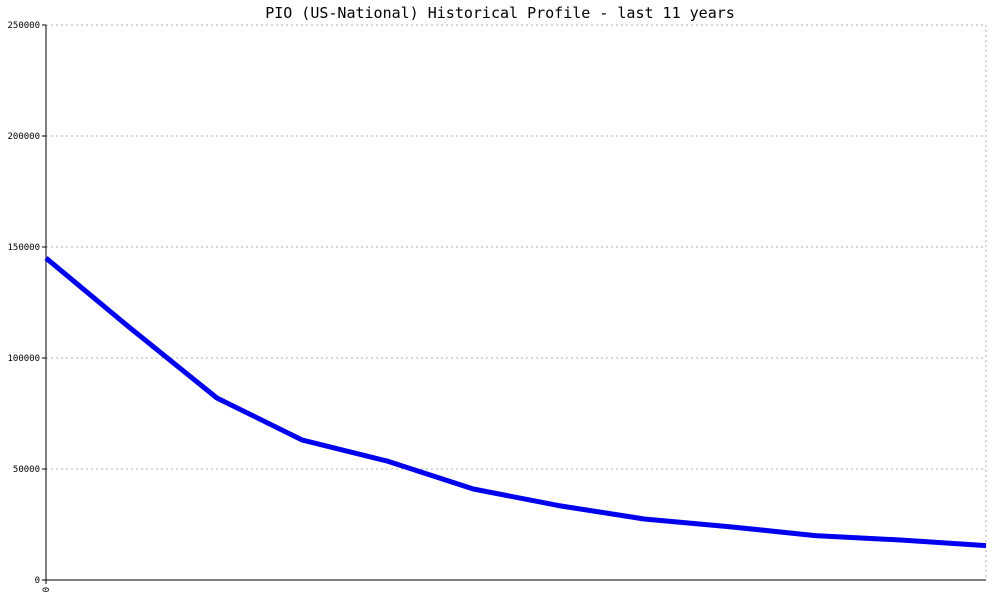 The height and width of the screenshot is (600, 1000). What do you see at coordinates (26, 470) in the screenshot?
I see `y-tick-label: 50000` at bounding box center [26, 470].